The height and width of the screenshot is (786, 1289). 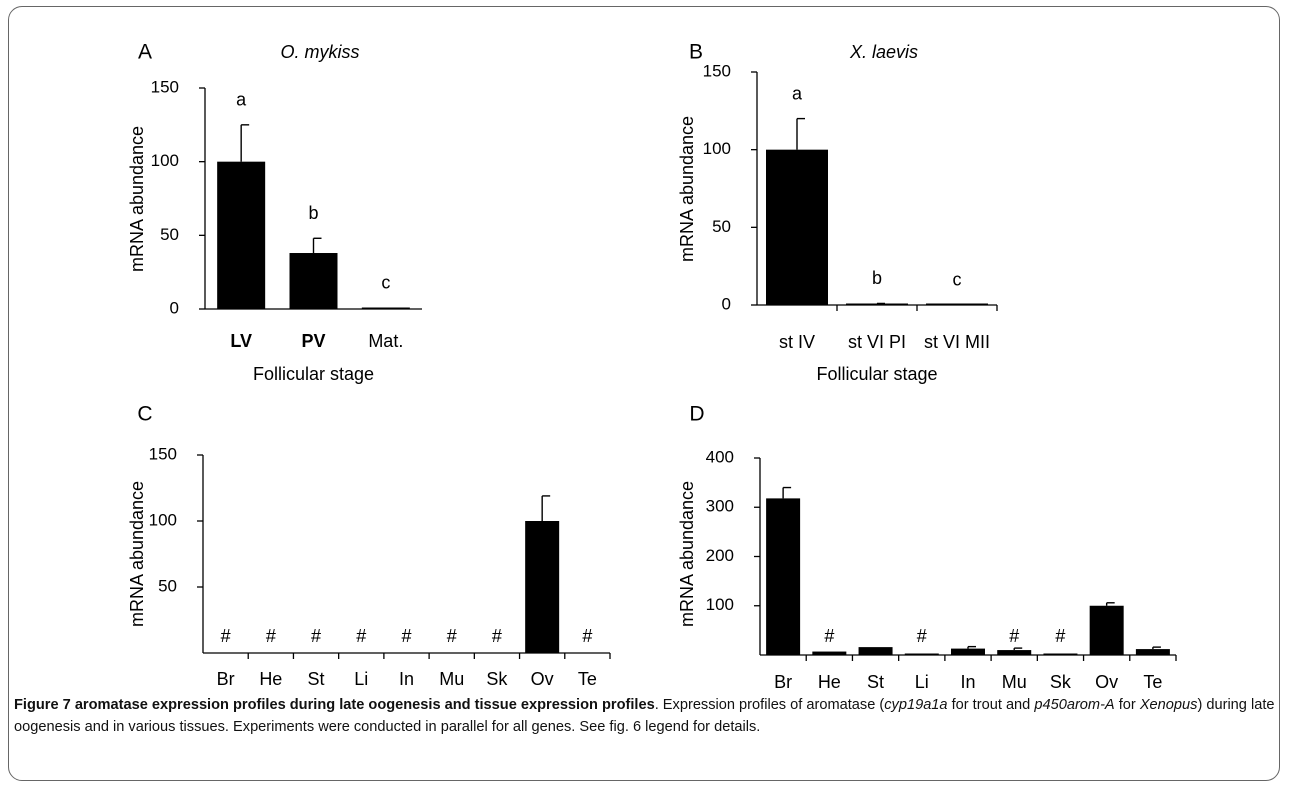 I want to click on panel-c-category-label: St, so click(x=316, y=679).